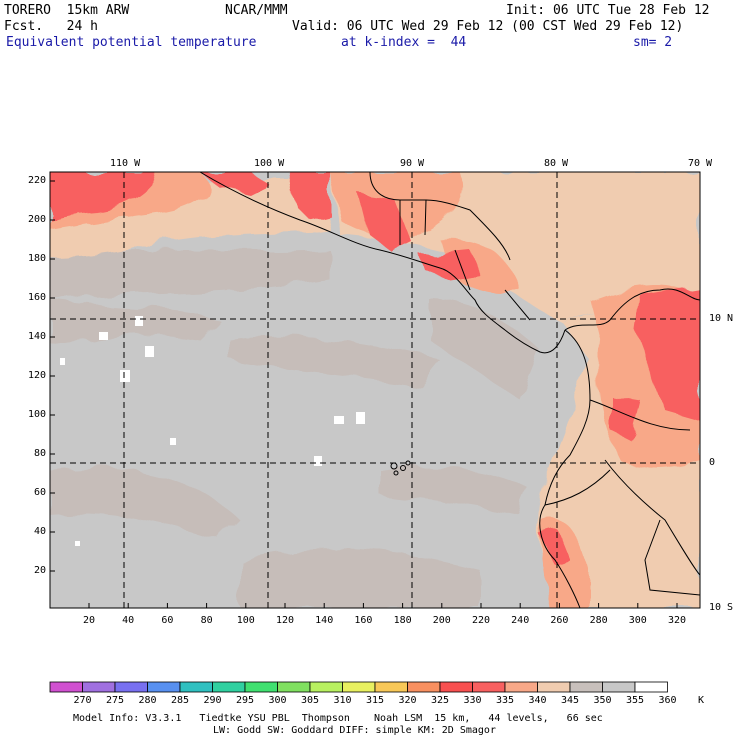 The height and width of the screenshot is (740, 740). What do you see at coordinates (128, 620) in the screenshot?
I see `x-tick-label: 40` at bounding box center [128, 620].